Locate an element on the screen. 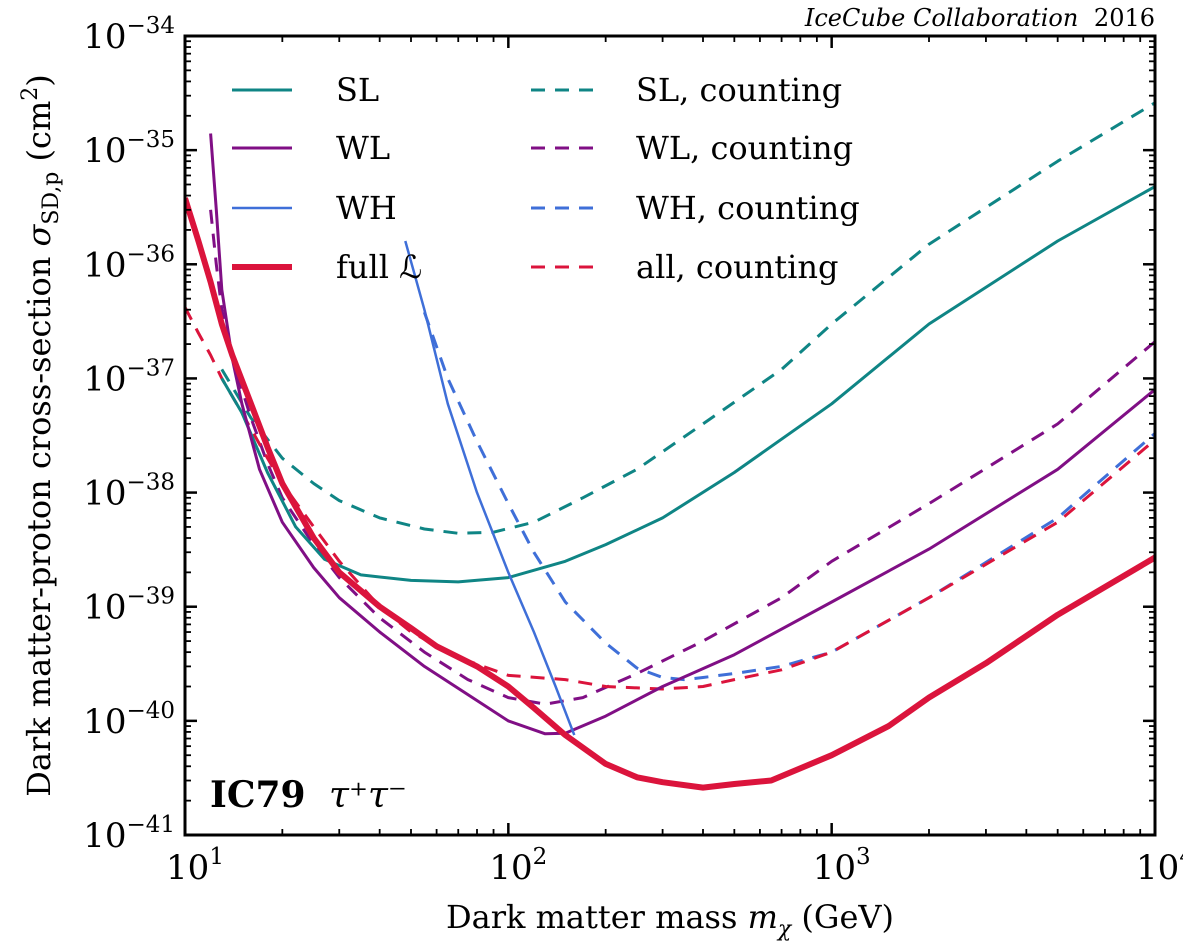  x-tick-label: 10² is located at coordinates (518, 866).